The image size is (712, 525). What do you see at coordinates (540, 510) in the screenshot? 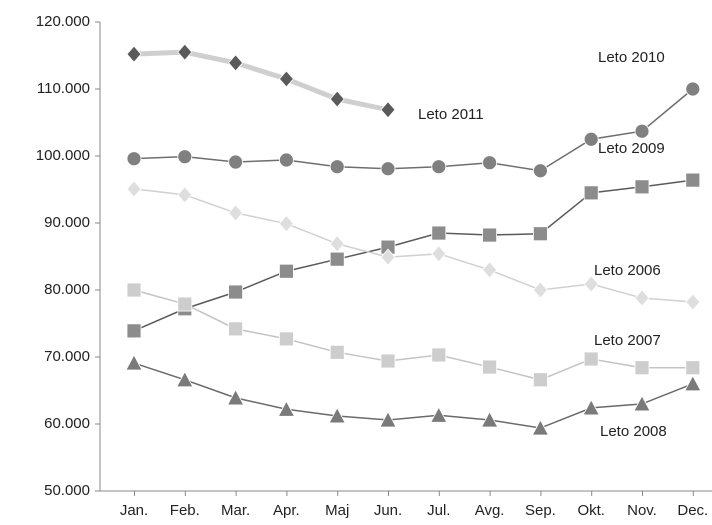
I see `x-tick-label: Sep.` at bounding box center [540, 510].